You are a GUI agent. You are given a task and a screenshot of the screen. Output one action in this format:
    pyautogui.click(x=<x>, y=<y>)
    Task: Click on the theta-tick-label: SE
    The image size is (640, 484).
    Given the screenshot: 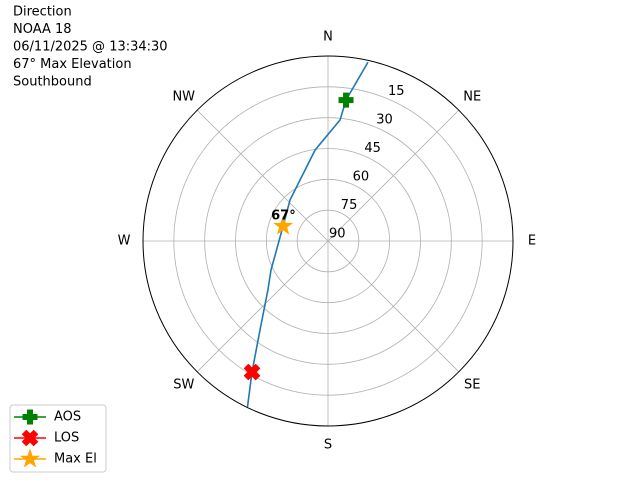 What is the action you would take?
    pyautogui.click(x=472, y=385)
    